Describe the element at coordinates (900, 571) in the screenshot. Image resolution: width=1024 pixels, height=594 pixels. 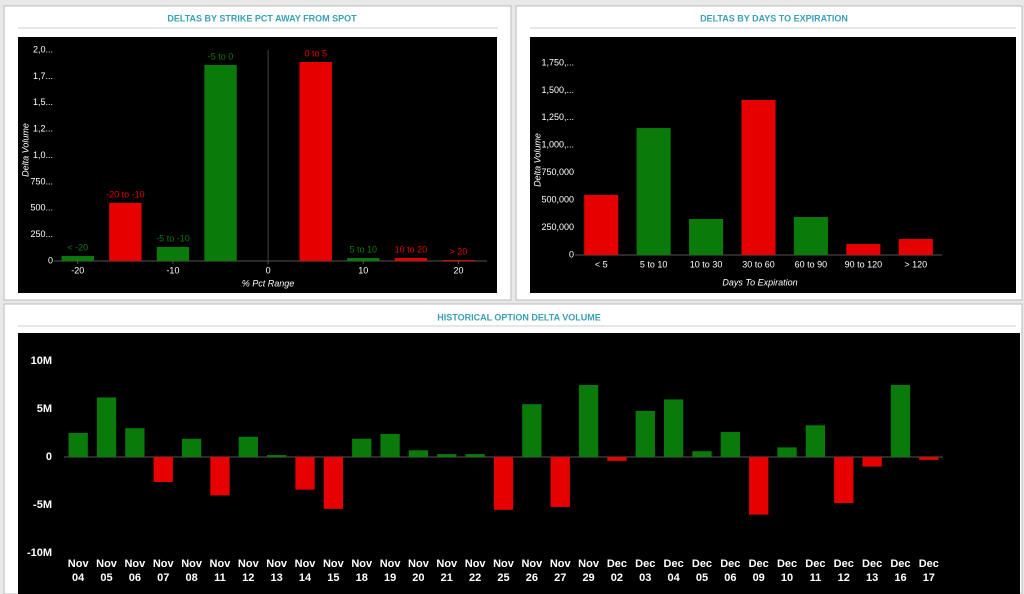
I see `x-tick-label: Dec 16` at that location.